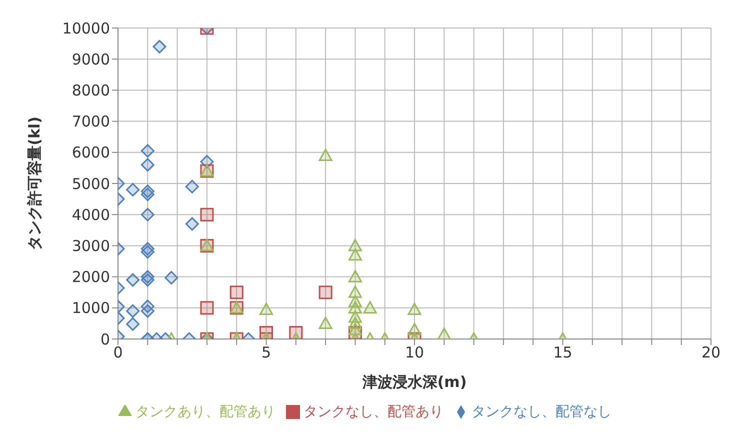 This screenshot has width=749, height=439. I want to click on y-tick-label: 5000, so click(91, 183).